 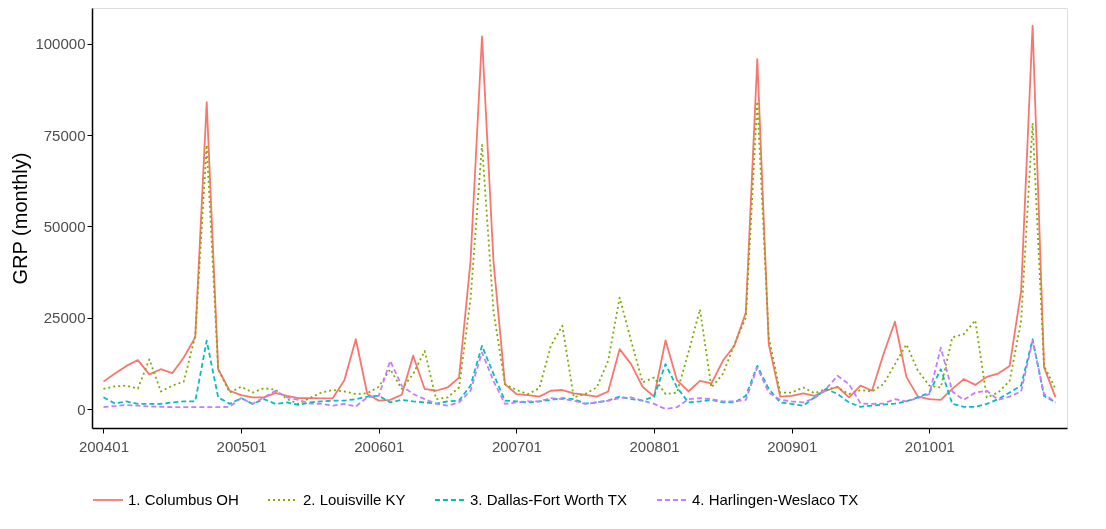 I want to click on x-tick-label: 200901, so click(x=792, y=446).